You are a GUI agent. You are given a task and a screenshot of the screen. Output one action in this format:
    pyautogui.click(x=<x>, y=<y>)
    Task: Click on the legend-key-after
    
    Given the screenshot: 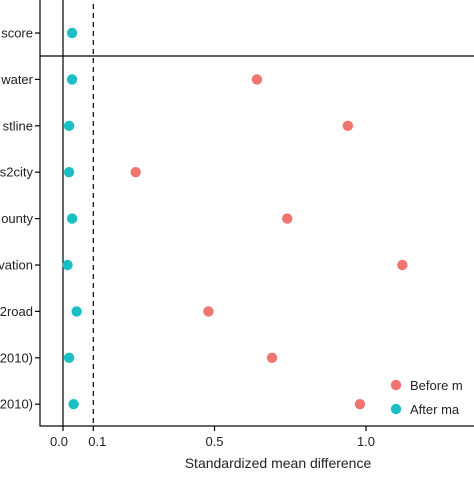 What is the action you would take?
    pyautogui.click(x=396, y=409)
    